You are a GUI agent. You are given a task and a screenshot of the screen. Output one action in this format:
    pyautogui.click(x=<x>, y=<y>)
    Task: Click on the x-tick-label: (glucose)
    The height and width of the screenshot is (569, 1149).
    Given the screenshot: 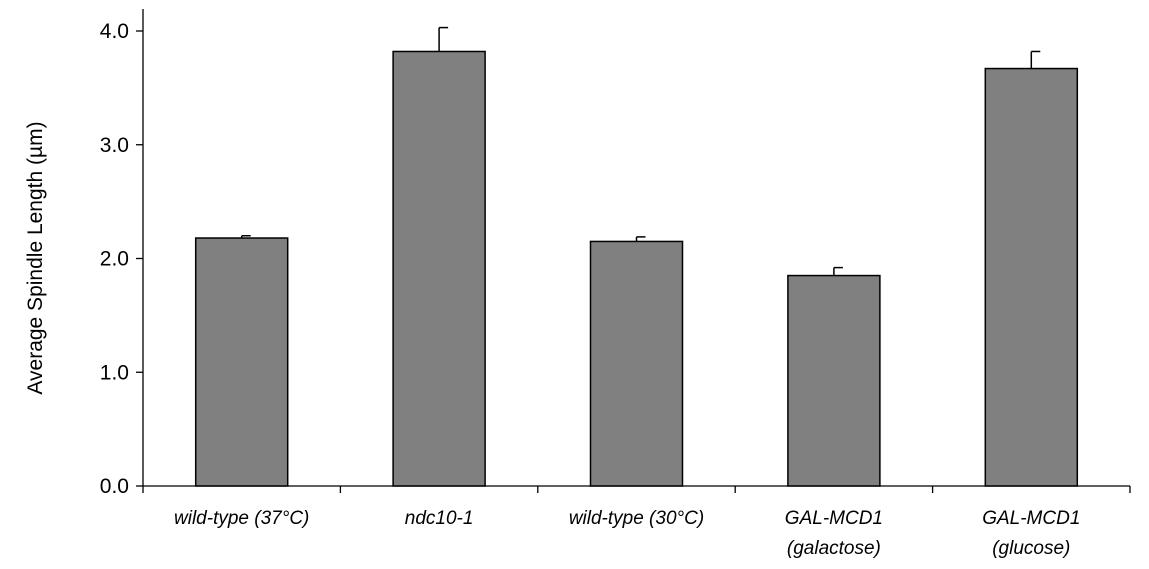 What is the action you would take?
    pyautogui.click(x=1031, y=548)
    